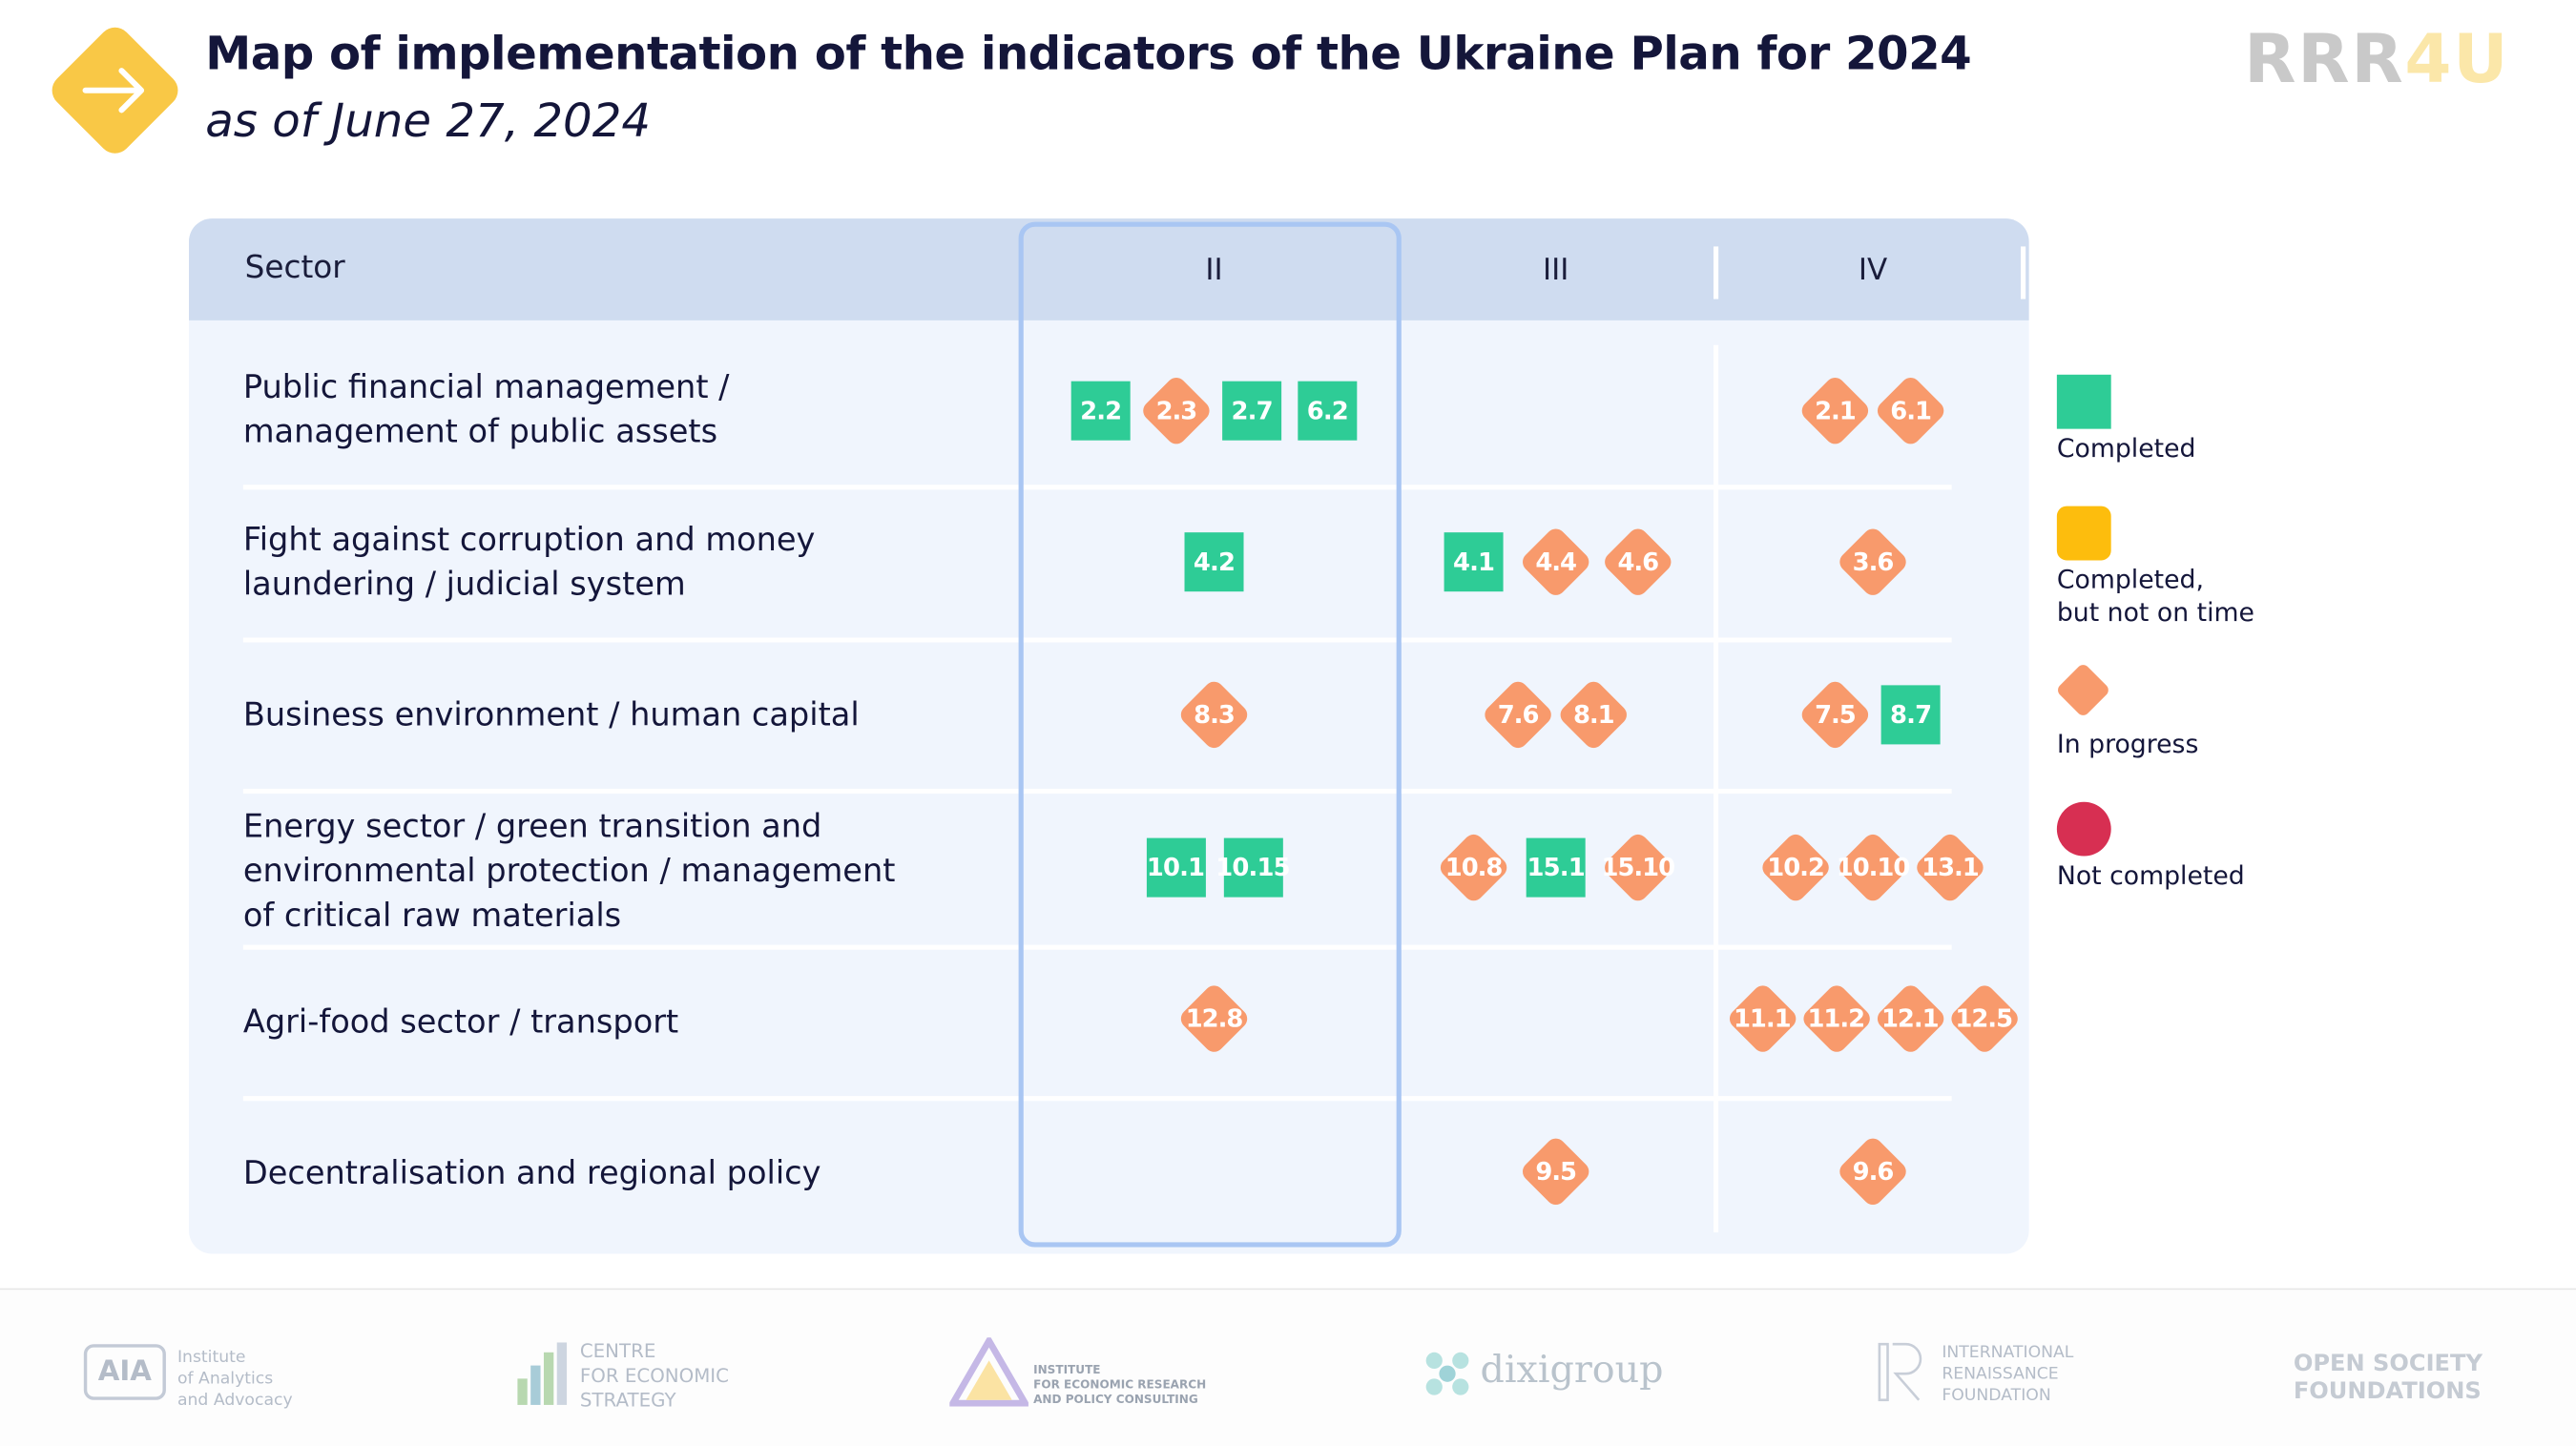 The width and height of the screenshot is (2576, 1446). What do you see at coordinates (1288, 1368) in the screenshot?
I see `footer` at bounding box center [1288, 1368].